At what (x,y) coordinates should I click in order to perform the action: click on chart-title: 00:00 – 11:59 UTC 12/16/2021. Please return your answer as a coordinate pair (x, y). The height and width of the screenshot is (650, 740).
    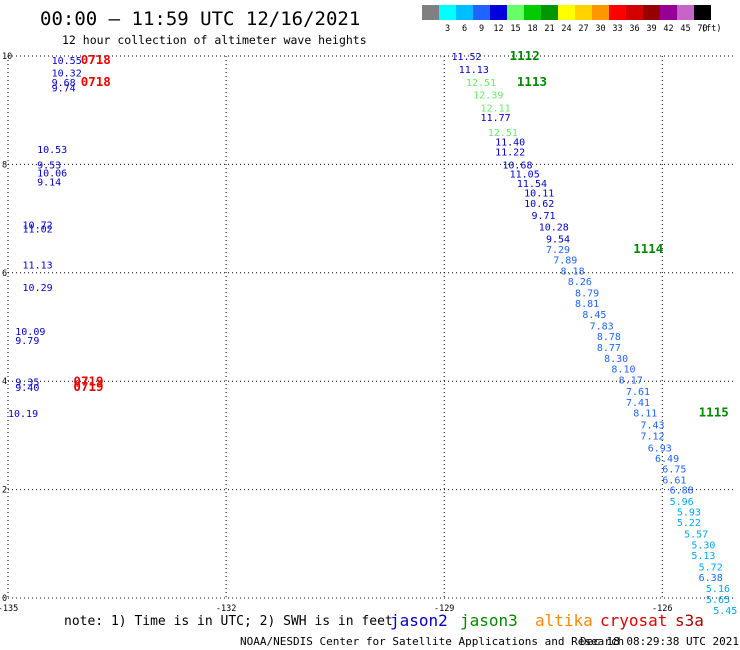
    Looking at the image, I should click on (200, 19).